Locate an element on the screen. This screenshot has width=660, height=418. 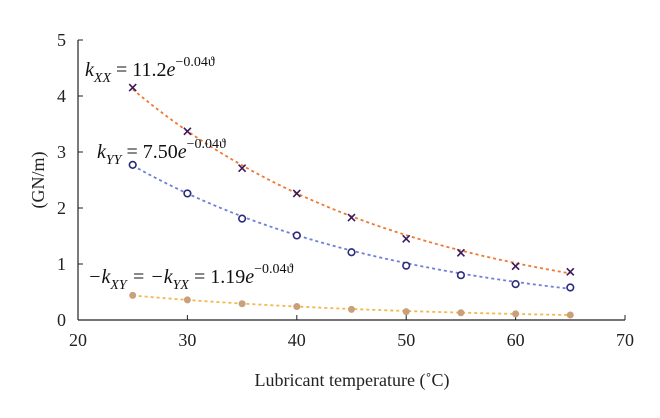
y-ticks: 0 1 2 3 4 5 is located at coordinates (70, 180).